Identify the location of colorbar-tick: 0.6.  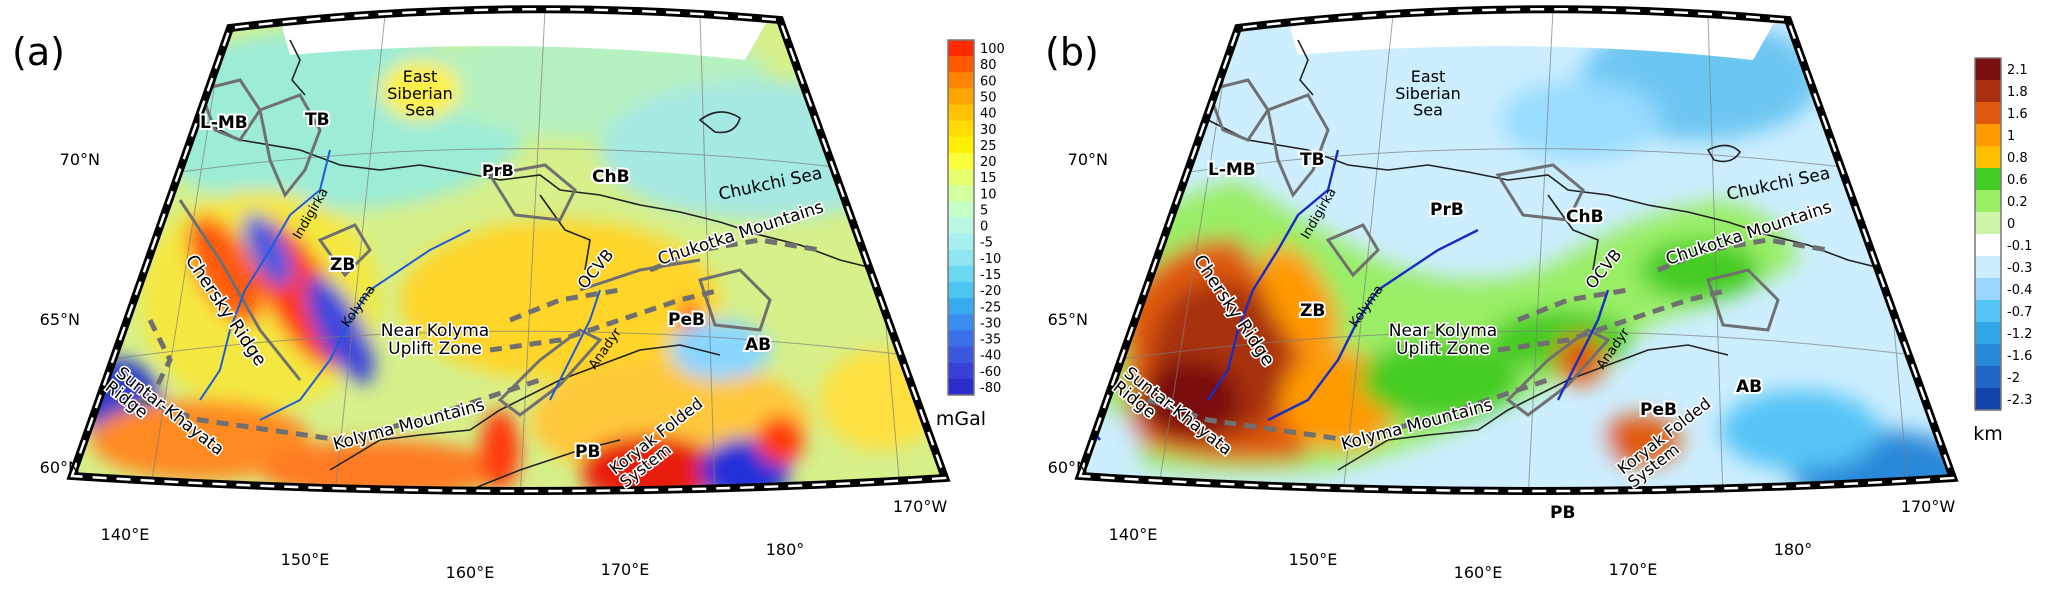
(2017, 180).